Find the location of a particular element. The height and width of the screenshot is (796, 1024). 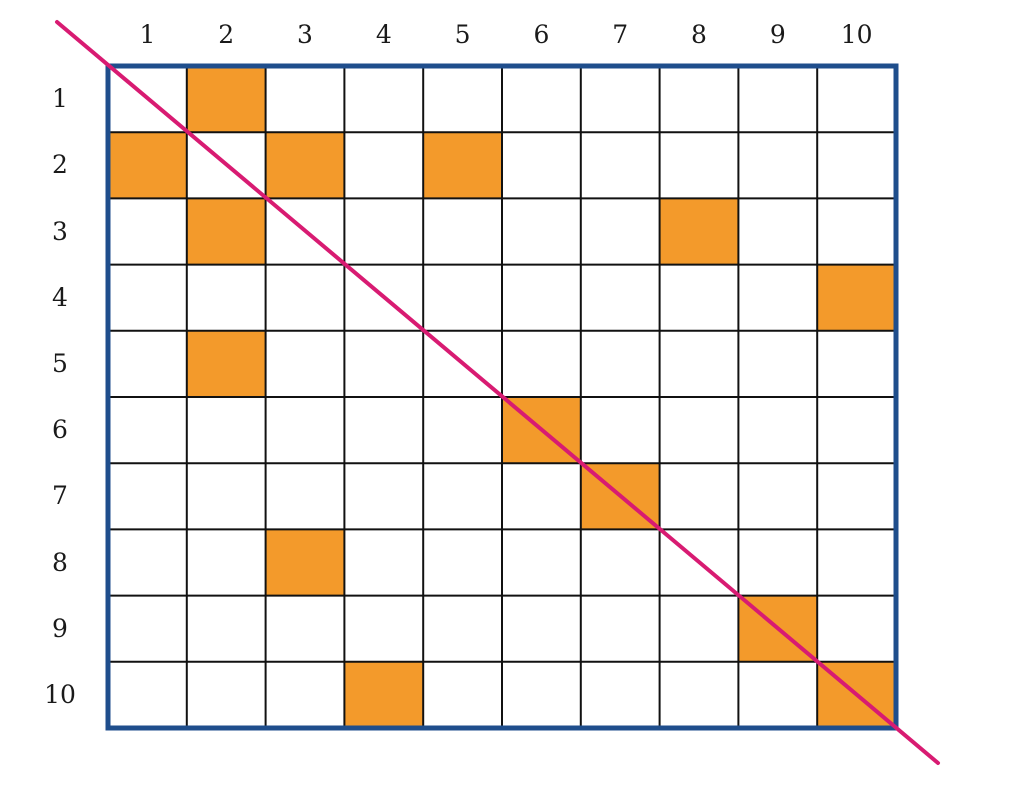

row-label-2: 2 is located at coordinates (60, 165).